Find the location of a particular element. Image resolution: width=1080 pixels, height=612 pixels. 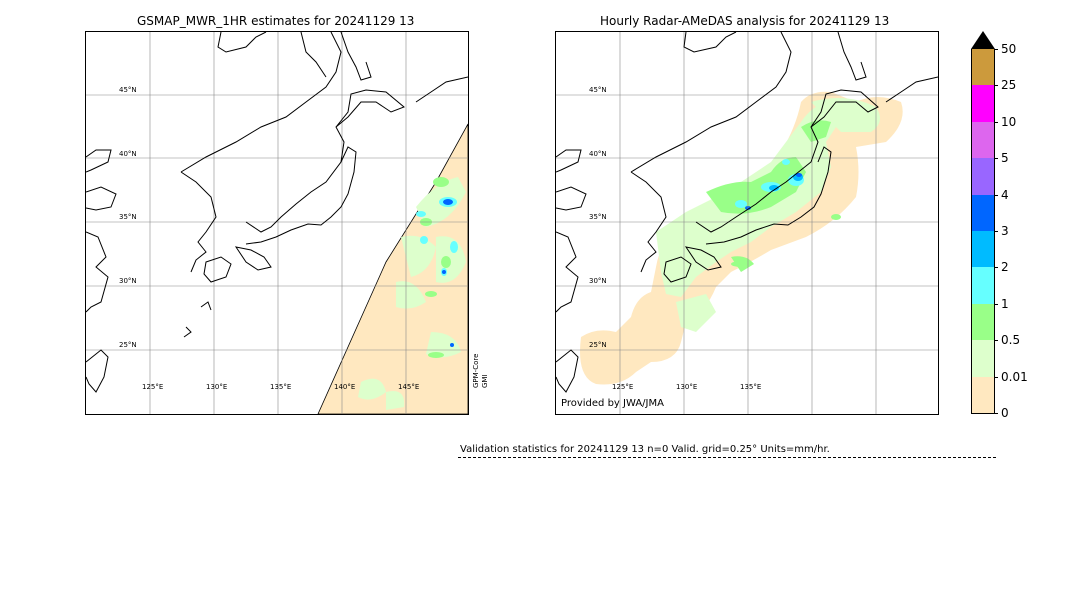

left-lon-label-125: 125°E is located at coordinates (153, 387).